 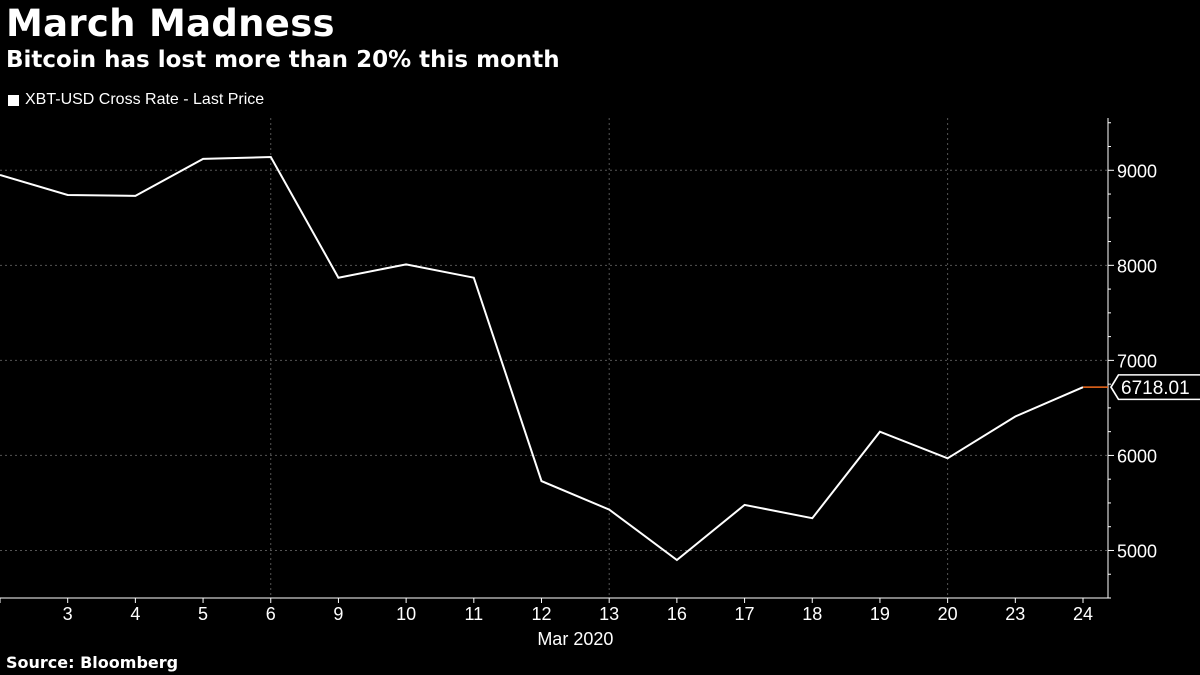 What do you see at coordinates (338, 614) in the screenshot?
I see `x-tick-label: 9` at bounding box center [338, 614].